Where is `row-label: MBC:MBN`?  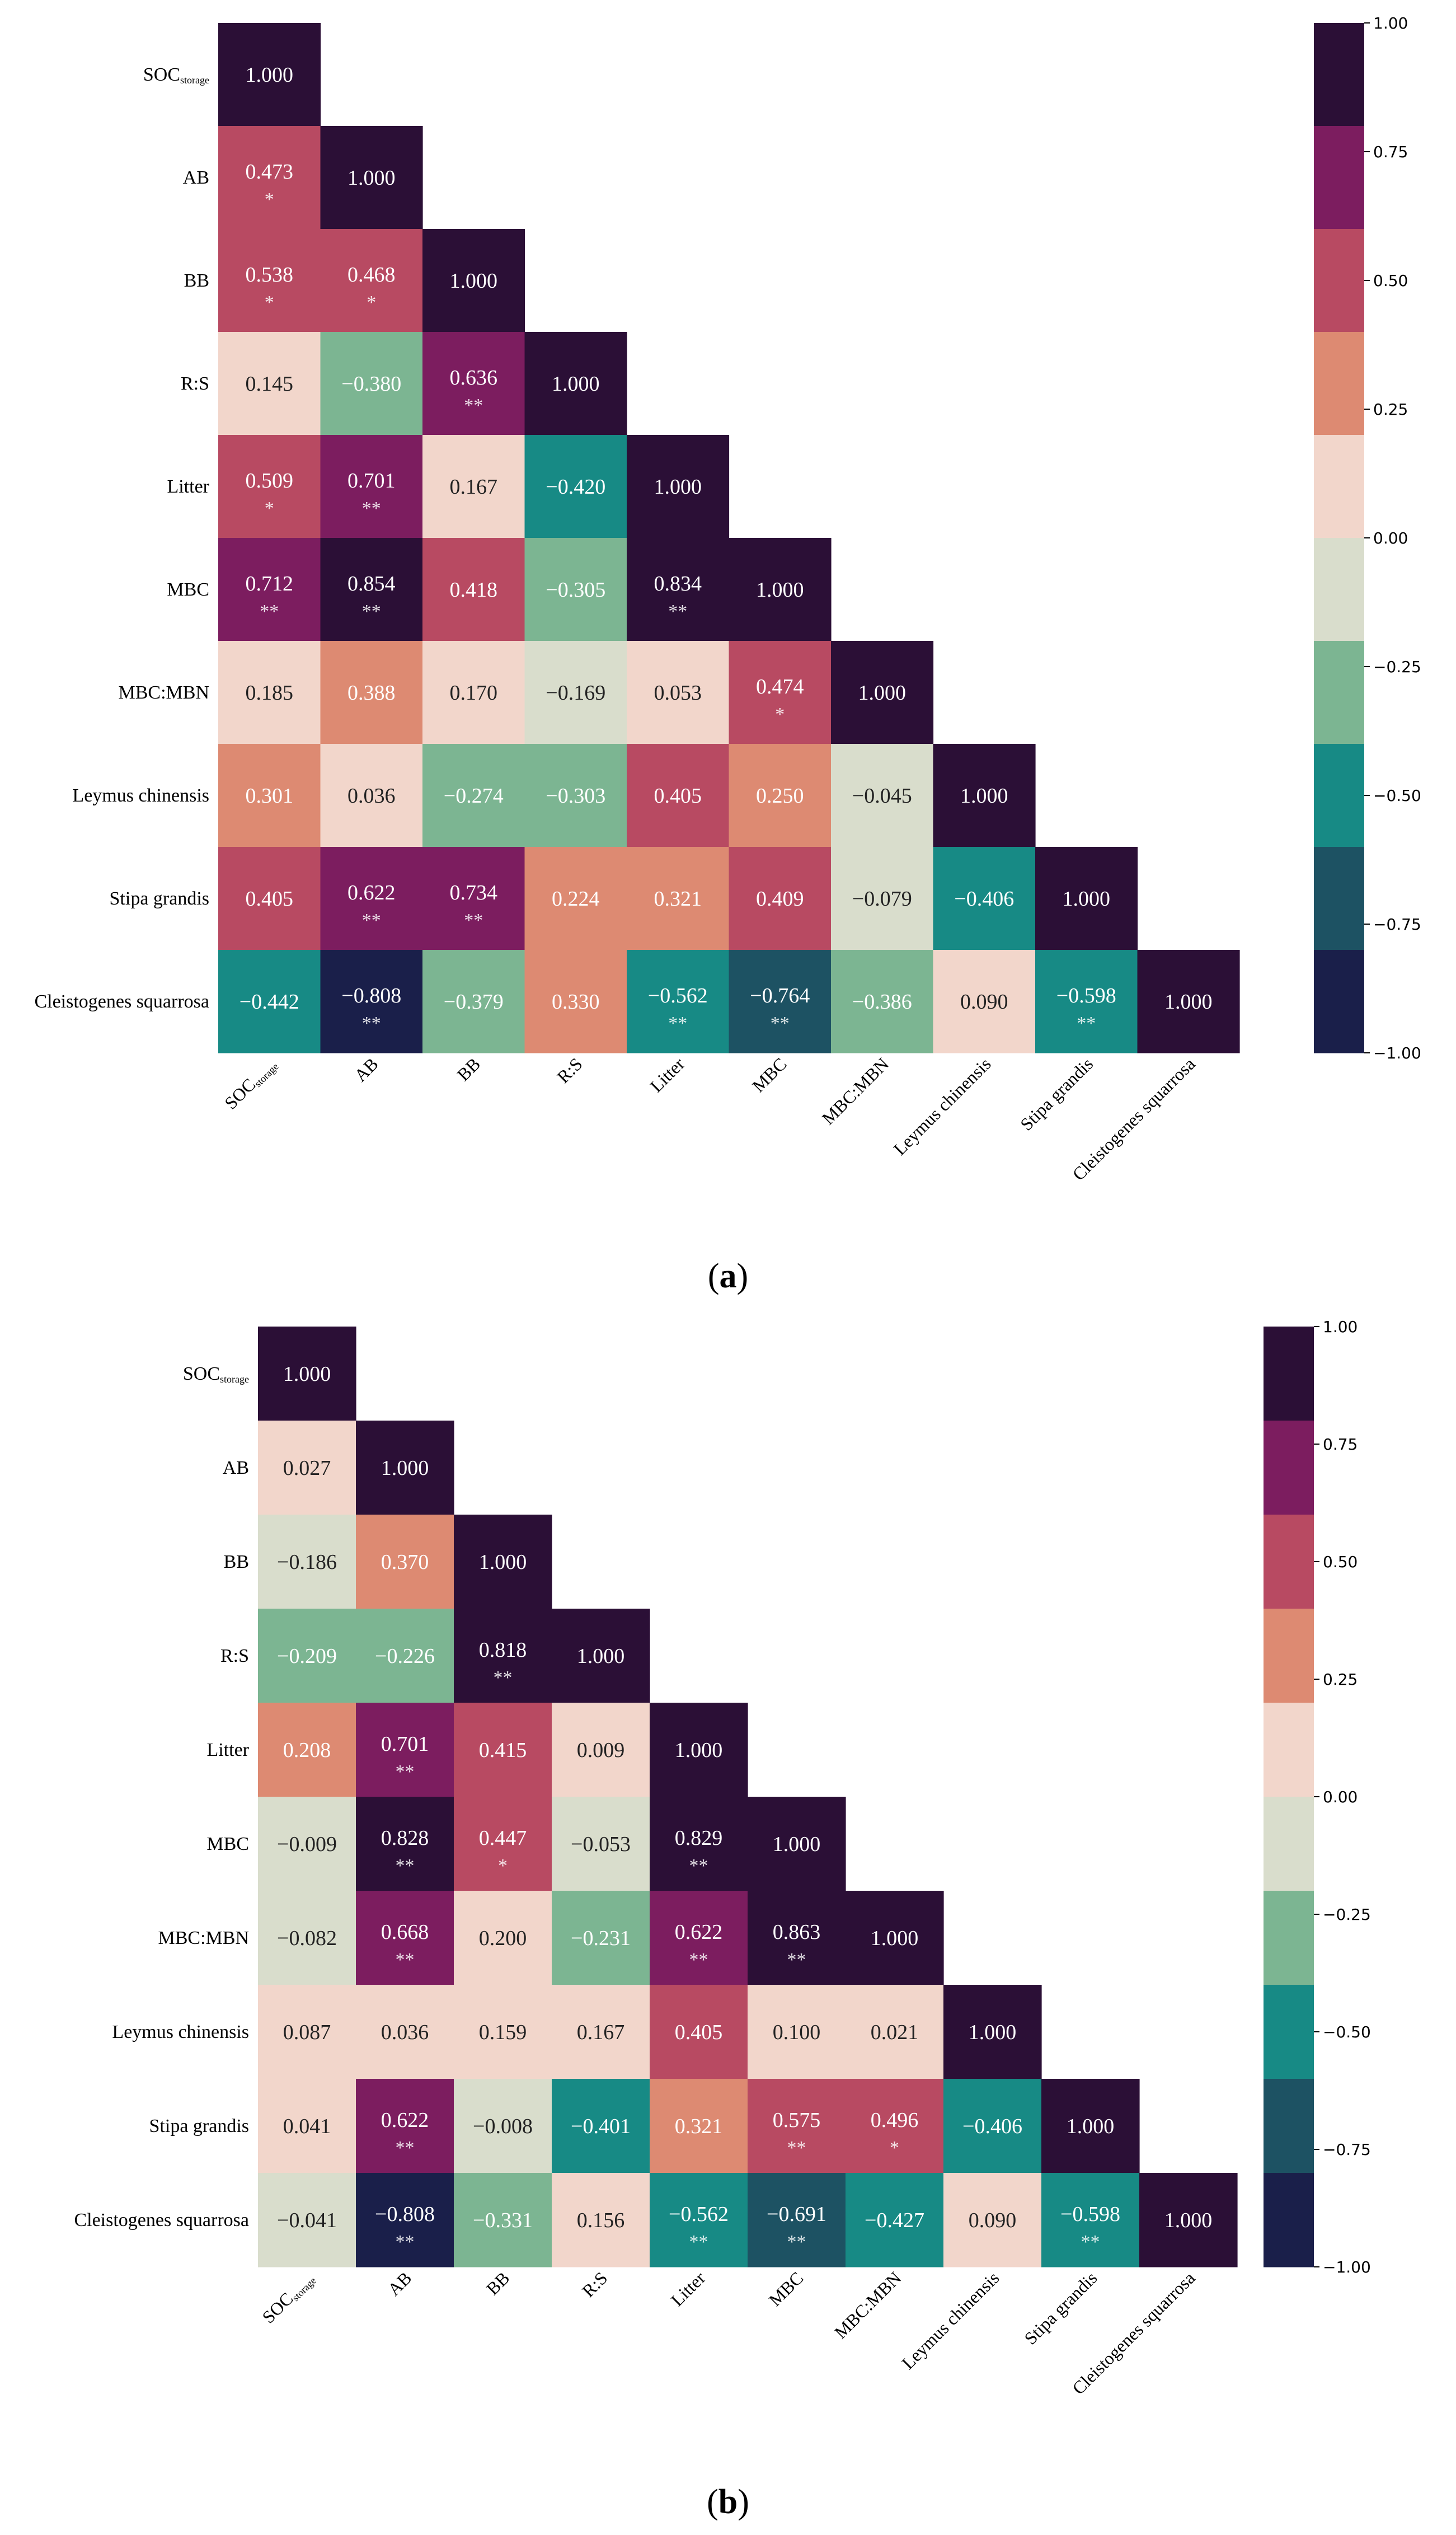 row-label: MBC:MBN is located at coordinates (164, 692).